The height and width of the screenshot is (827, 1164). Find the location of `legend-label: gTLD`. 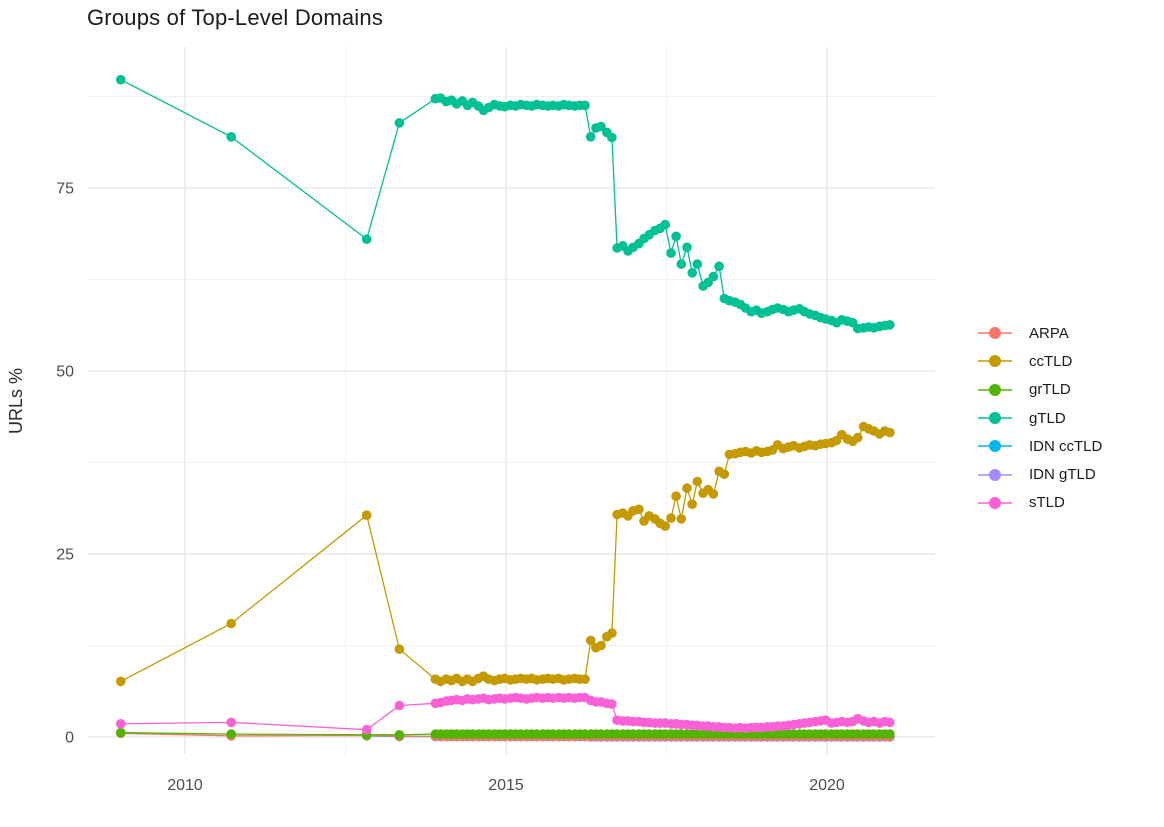

legend-label: gTLD is located at coordinates (1047, 418).